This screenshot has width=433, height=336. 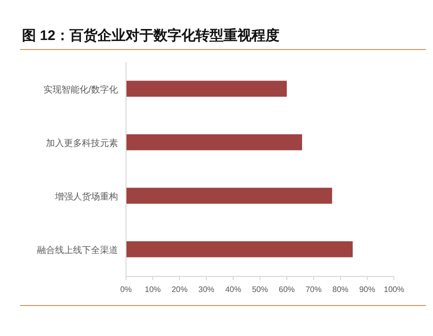 What do you see at coordinates (180, 289) in the screenshot?
I see `x-tick-label: 20%` at bounding box center [180, 289].